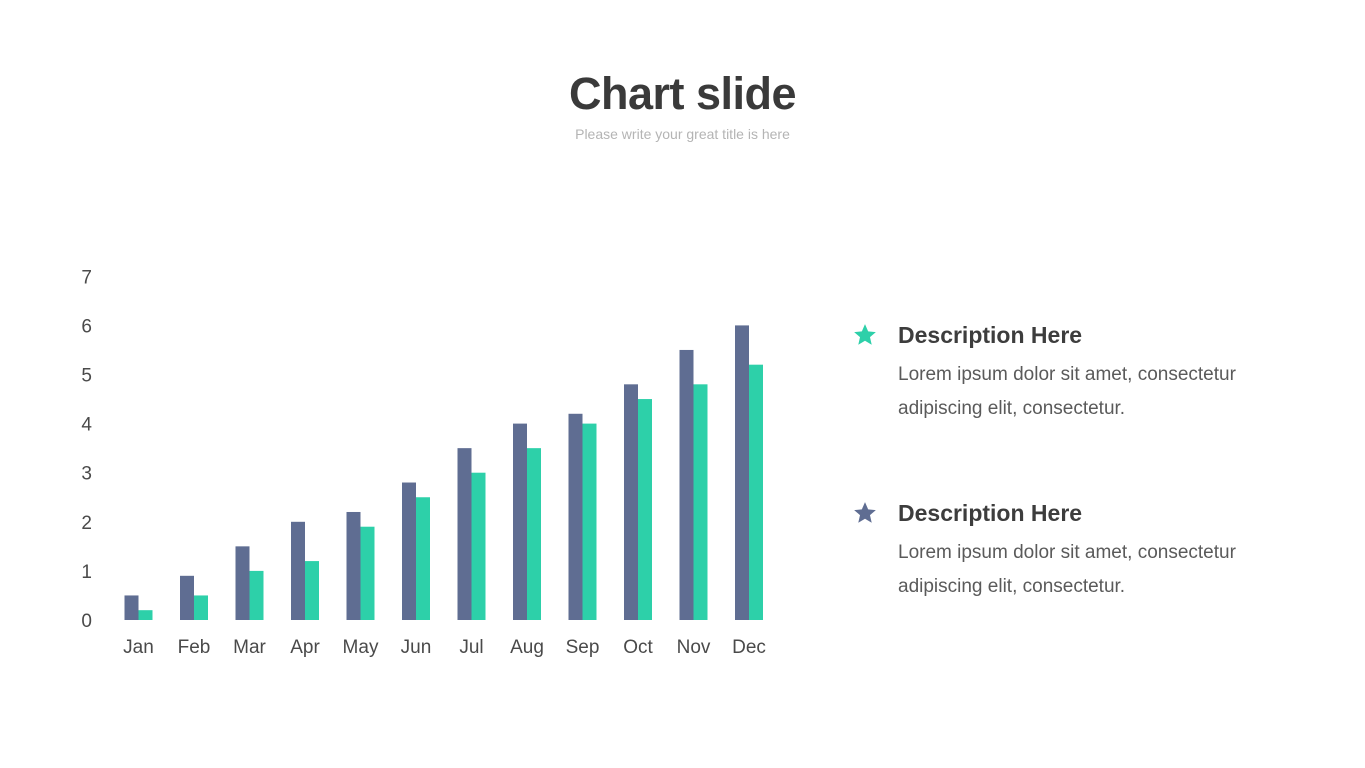  I want to click on slide-subtitle: Please write your great title is here, so click(682, 134).